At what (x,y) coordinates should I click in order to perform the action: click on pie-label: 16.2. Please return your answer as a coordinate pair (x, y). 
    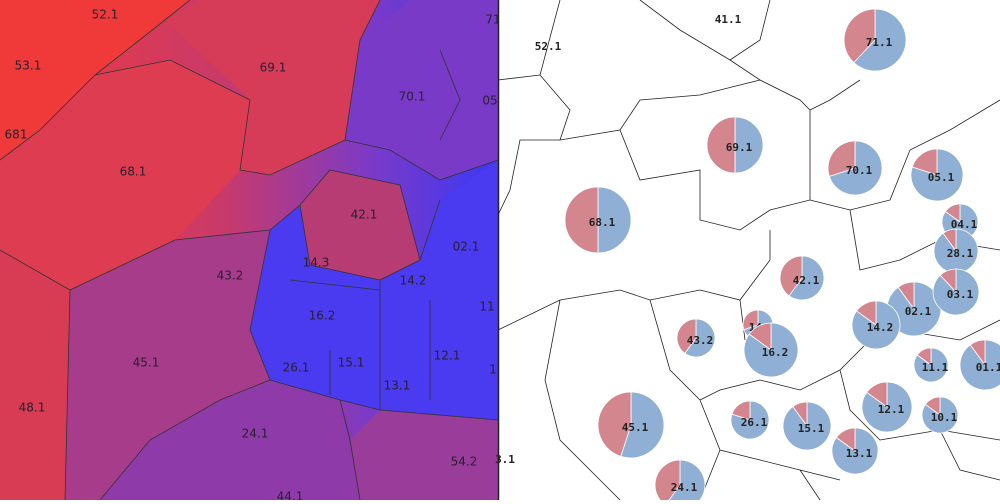
    Looking at the image, I should click on (775, 352).